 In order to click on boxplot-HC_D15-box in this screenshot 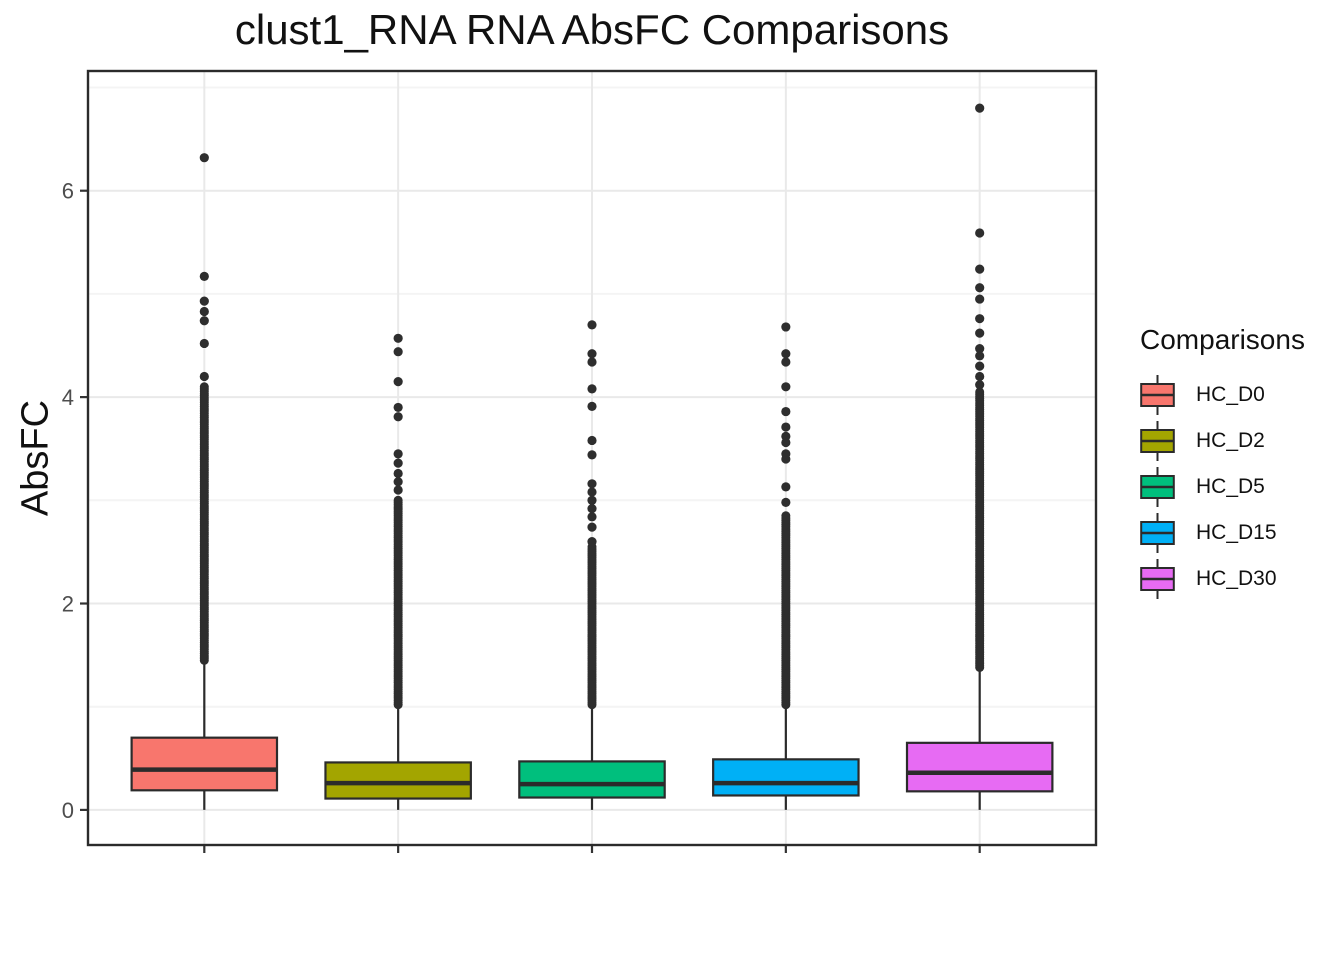, I will do `click(786, 777)`.